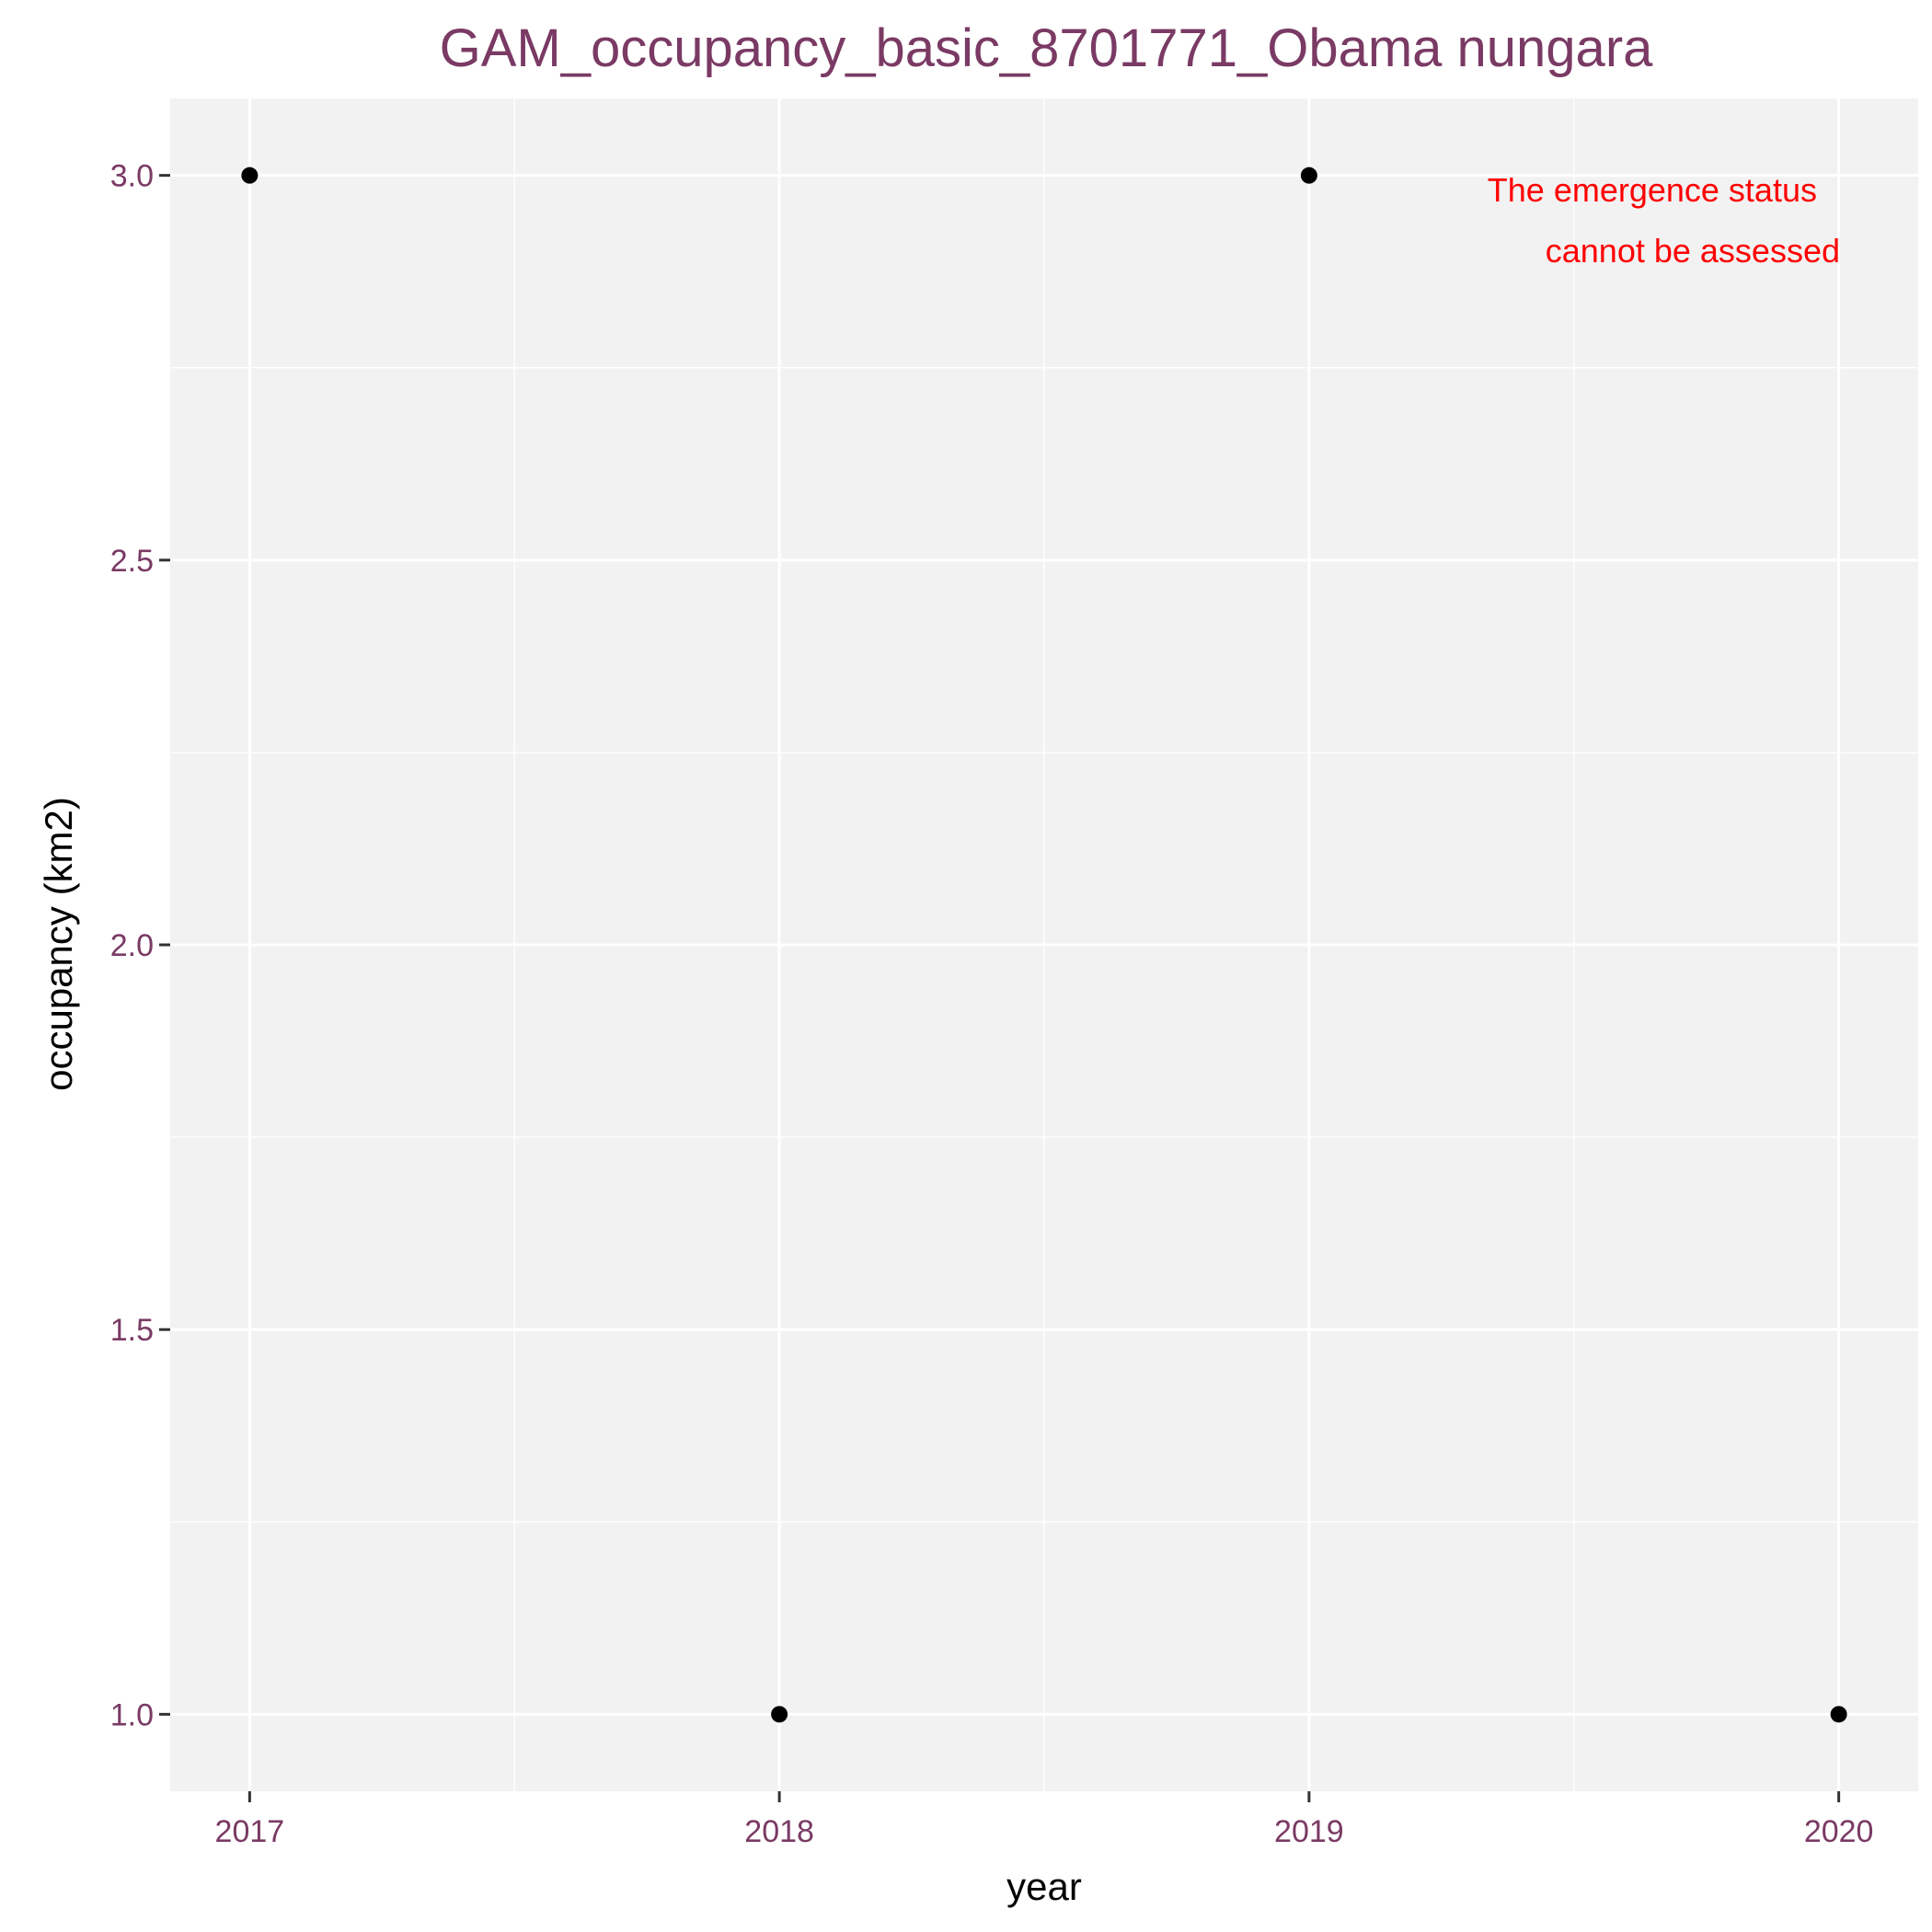 Image resolution: width=1932 pixels, height=1932 pixels. What do you see at coordinates (132, 1330) in the screenshot?
I see `y-tick-label: 1.5` at bounding box center [132, 1330].